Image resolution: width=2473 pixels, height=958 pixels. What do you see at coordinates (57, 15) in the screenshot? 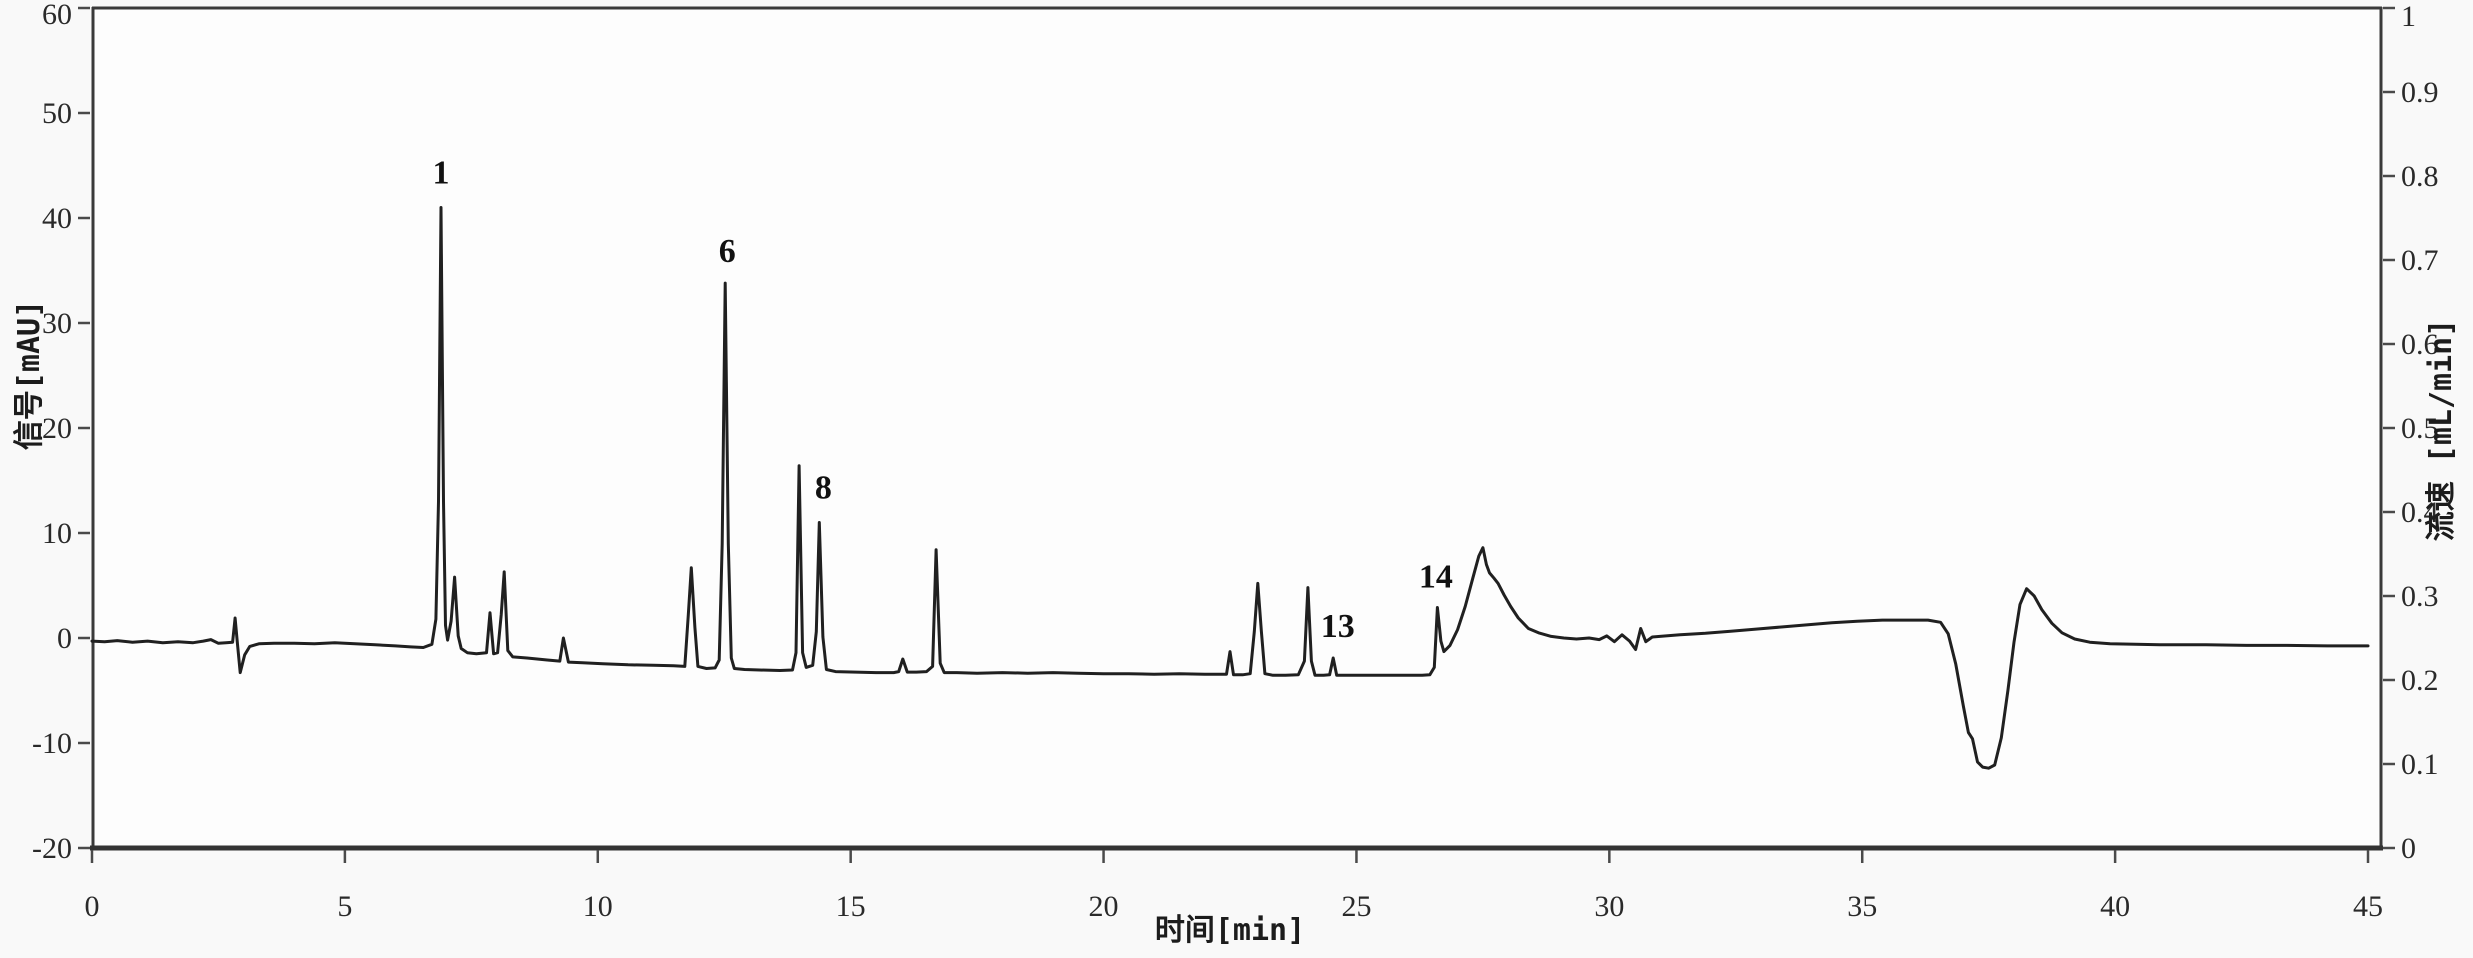
I see `y-left-tick-label: 60` at bounding box center [57, 15].